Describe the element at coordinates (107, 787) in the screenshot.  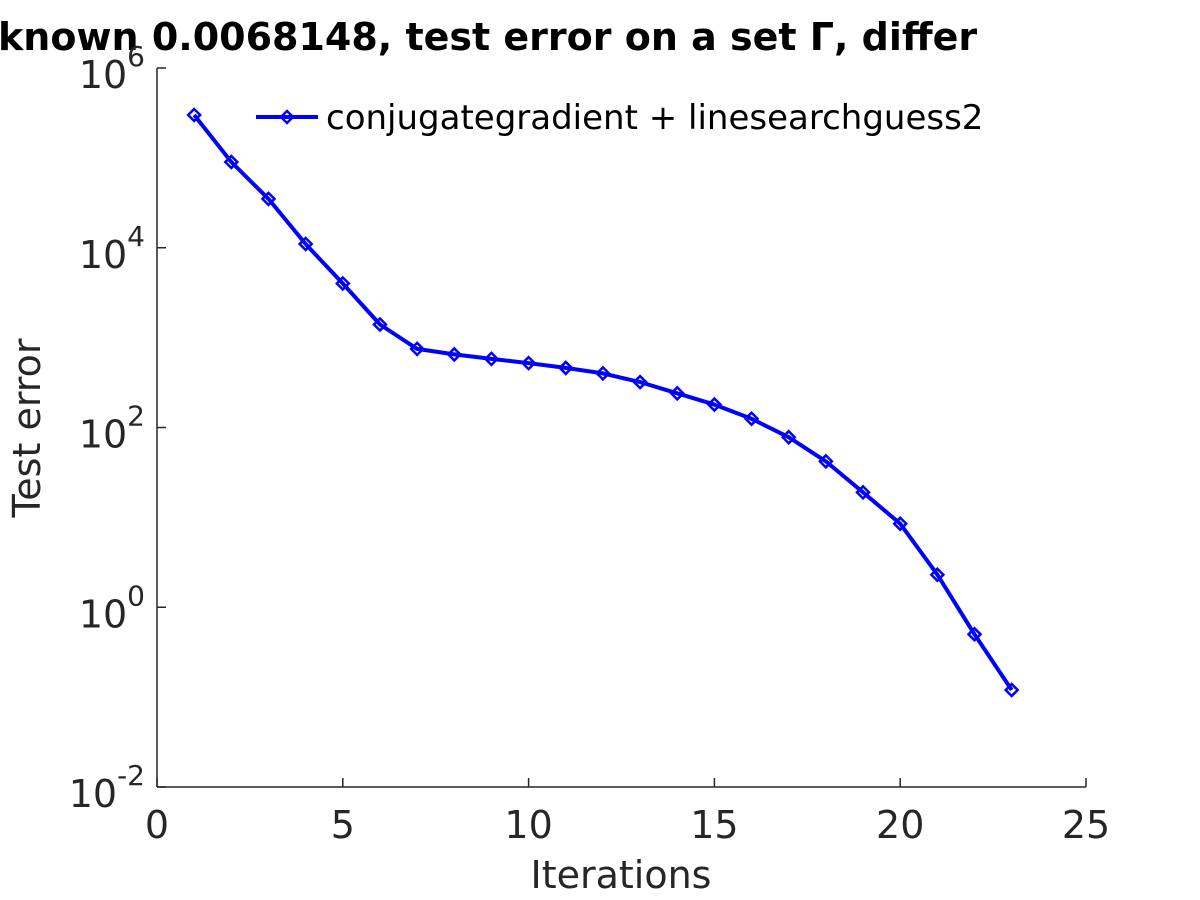
I see `y-tick-label: 10⁻²` at that location.